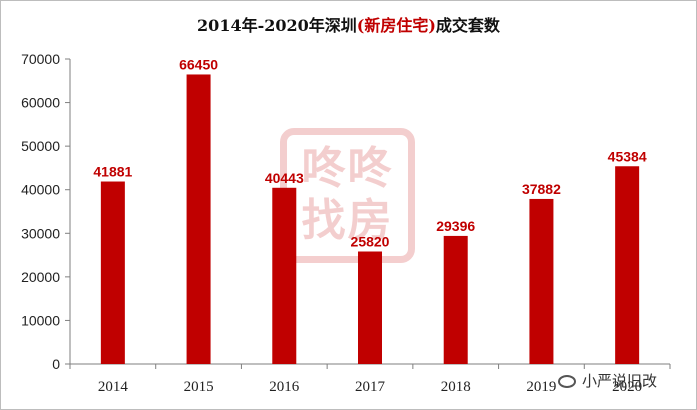 This screenshot has height=410, width=697. What do you see at coordinates (467, 25) in the screenshot?
I see `title-suffix: 成交套数` at bounding box center [467, 25].